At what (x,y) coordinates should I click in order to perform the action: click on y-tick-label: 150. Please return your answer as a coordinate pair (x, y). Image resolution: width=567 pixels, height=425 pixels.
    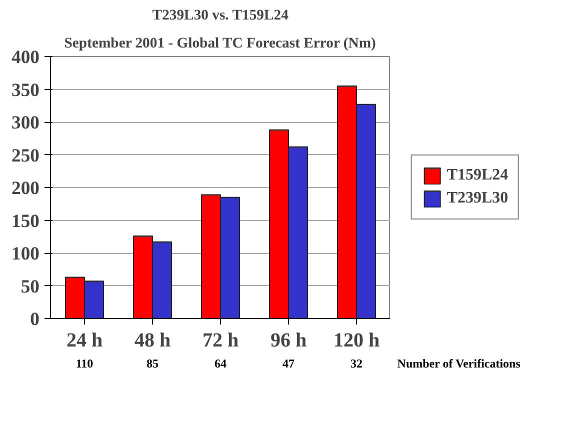
    Looking at the image, I should click on (26, 221).